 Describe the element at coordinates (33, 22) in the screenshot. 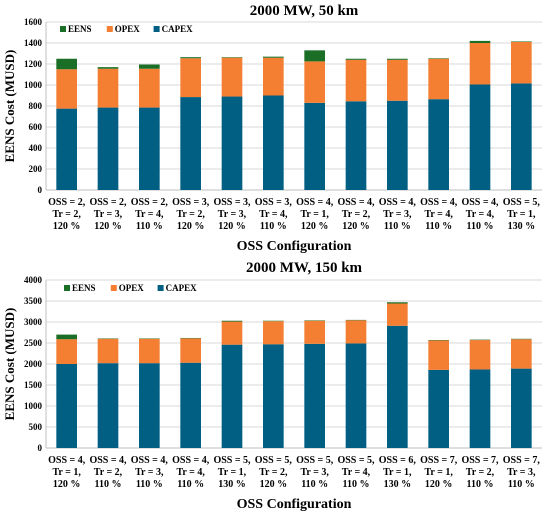

I see `y-tick-label: 1600` at that location.